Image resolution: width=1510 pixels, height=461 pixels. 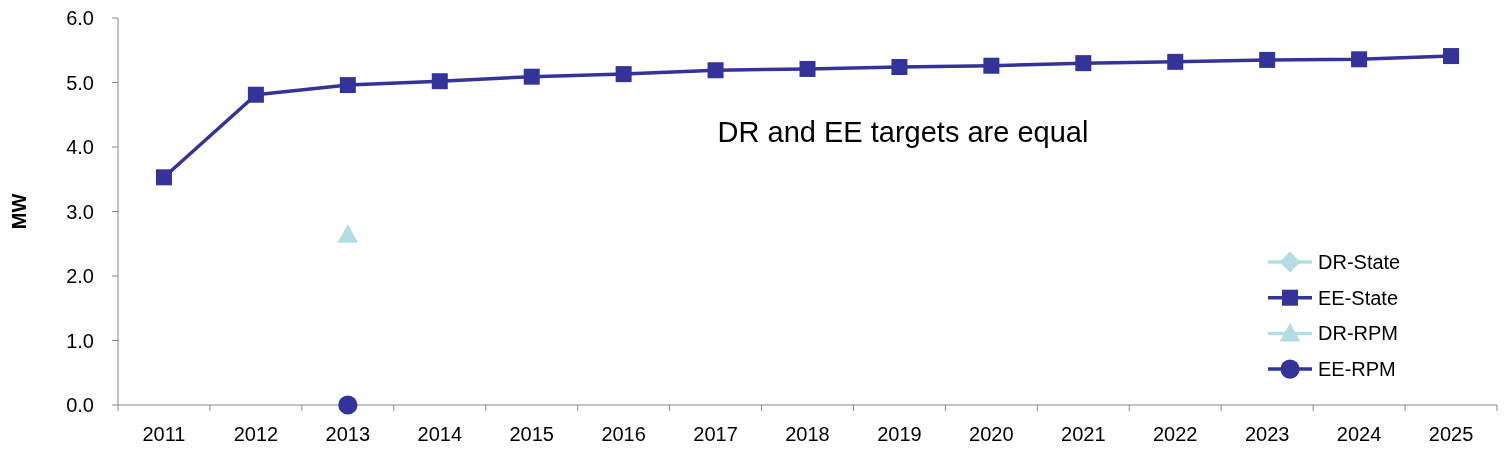 I want to click on legend-label: DR-RPM, so click(x=1358, y=333).